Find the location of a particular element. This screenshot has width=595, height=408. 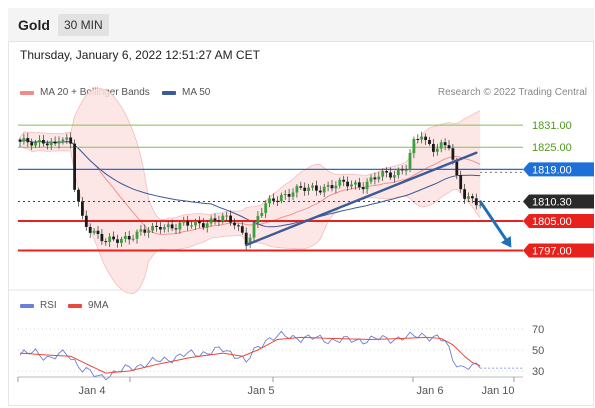

research-credit: Research © 2022 Trading Central is located at coordinates (512, 92).